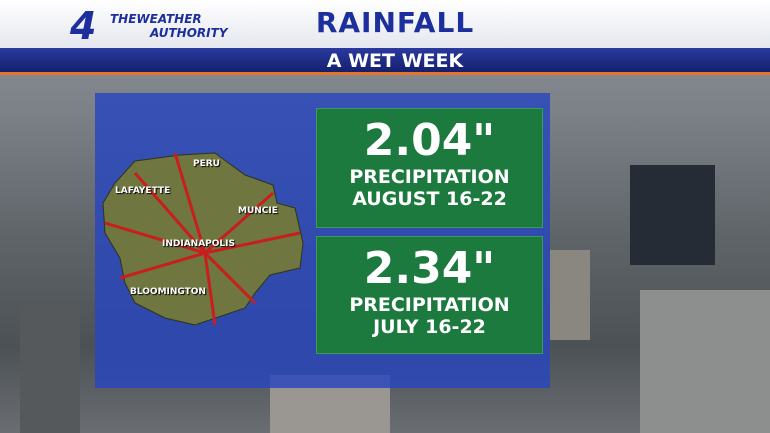 The image size is (770, 433). Describe the element at coordinates (429, 199) in the screenshot. I see `stat-period: AUGUST 16-22` at that location.